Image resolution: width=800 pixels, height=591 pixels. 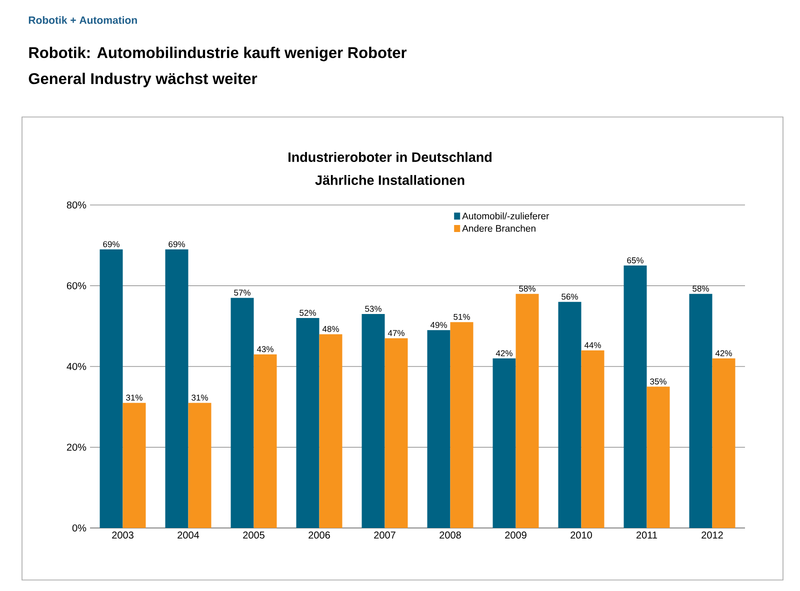 I want to click on data-label: 52%, so click(x=308, y=313).